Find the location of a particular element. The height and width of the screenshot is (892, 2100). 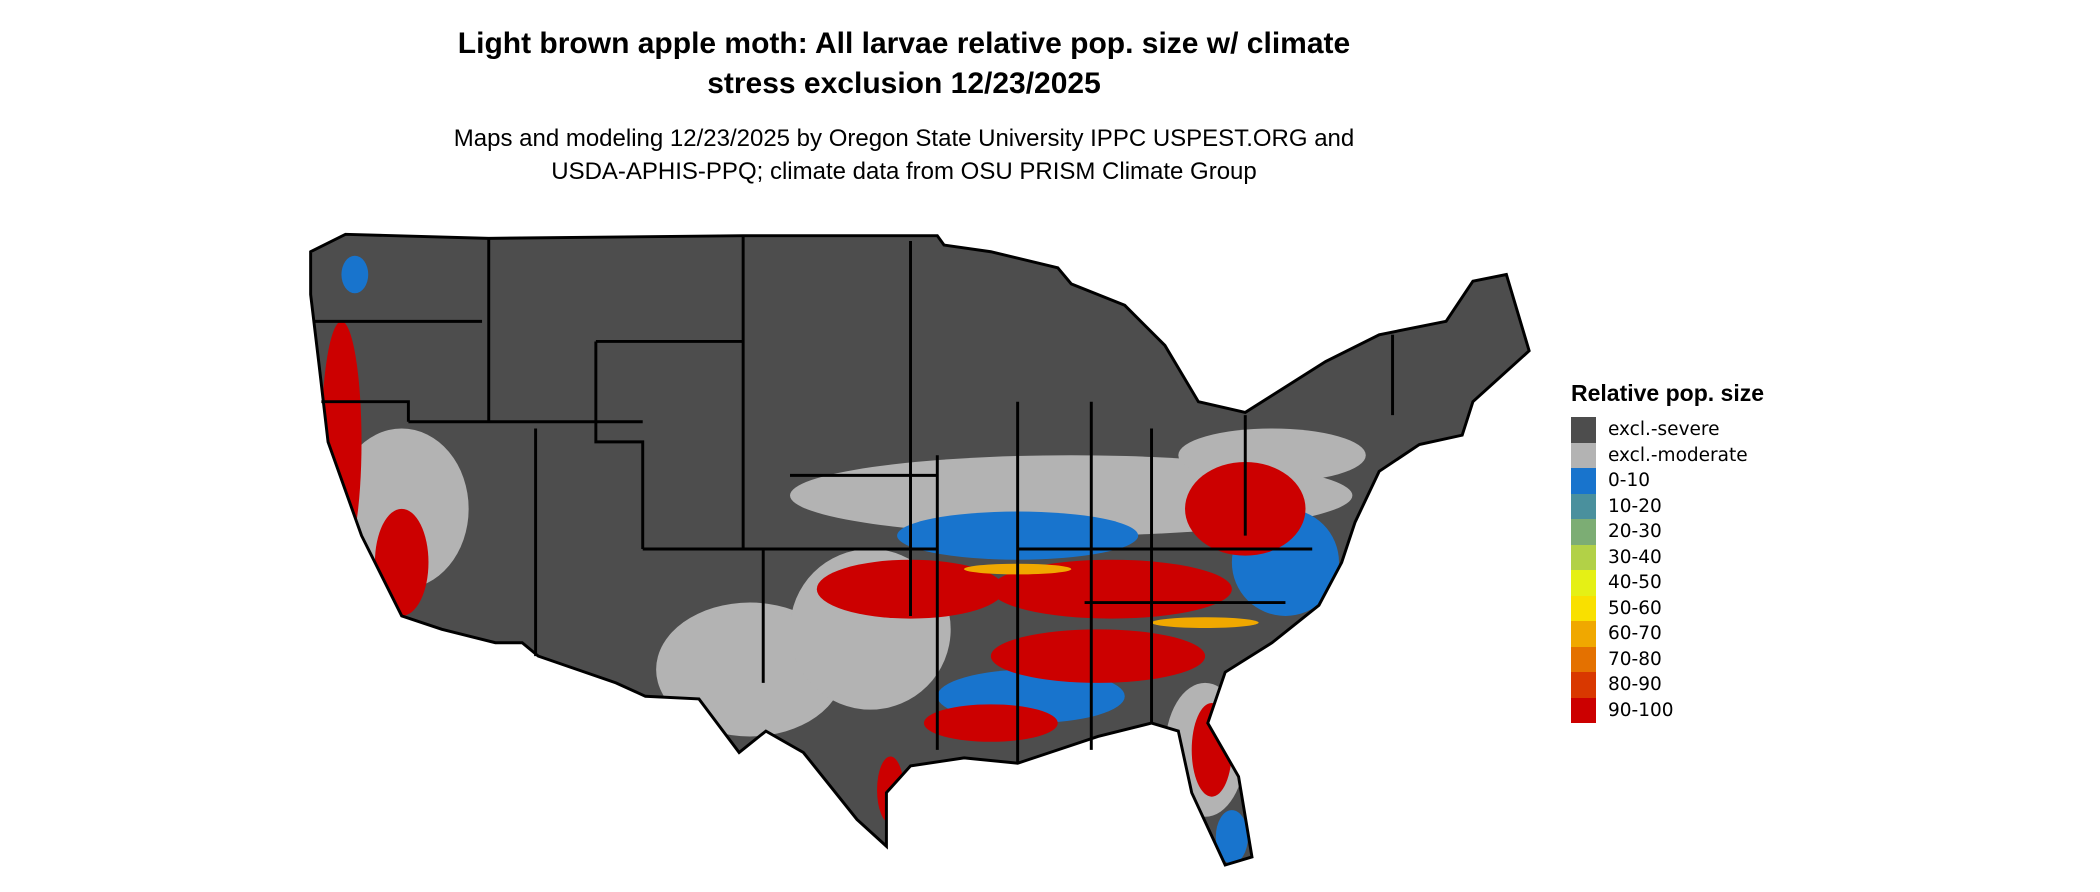

legend-item: excl.-moderate is located at coordinates (1667, 455).